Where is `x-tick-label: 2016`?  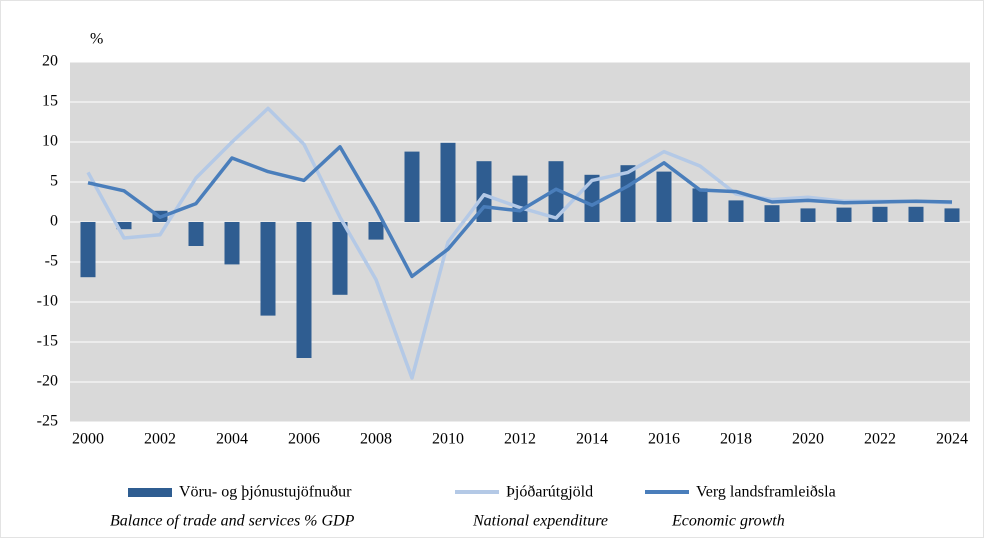
x-tick-label: 2016 is located at coordinates (664, 439).